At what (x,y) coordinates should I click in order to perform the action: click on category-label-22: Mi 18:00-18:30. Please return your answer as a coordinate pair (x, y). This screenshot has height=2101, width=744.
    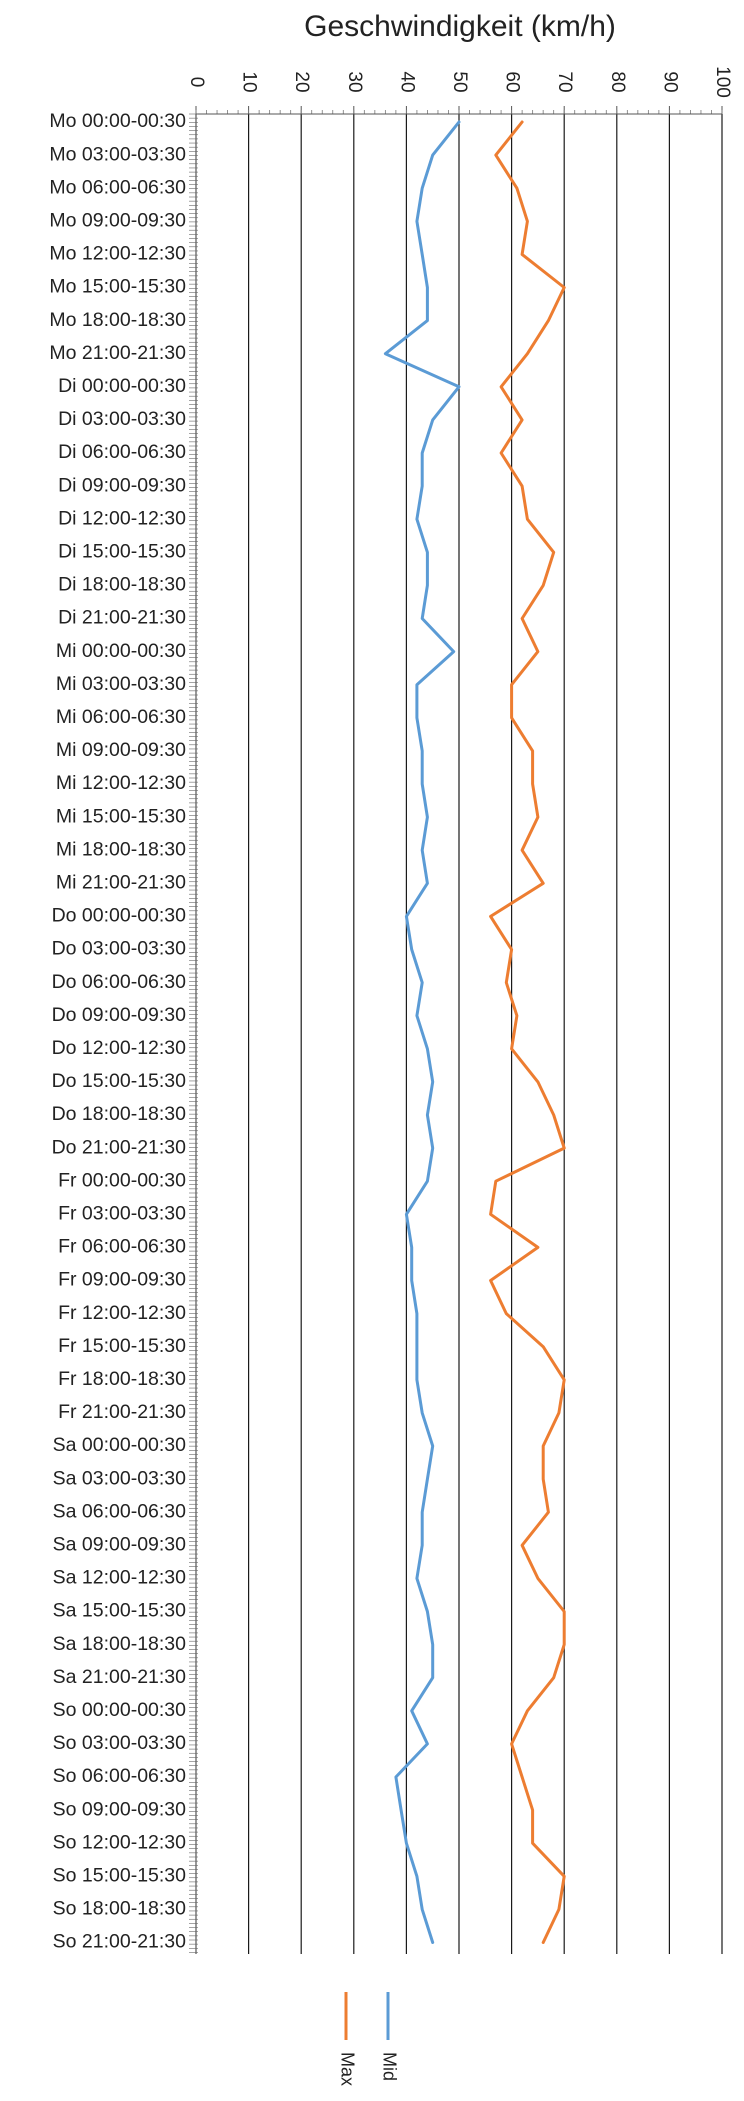
    Looking at the image, I should click on (121, 849).